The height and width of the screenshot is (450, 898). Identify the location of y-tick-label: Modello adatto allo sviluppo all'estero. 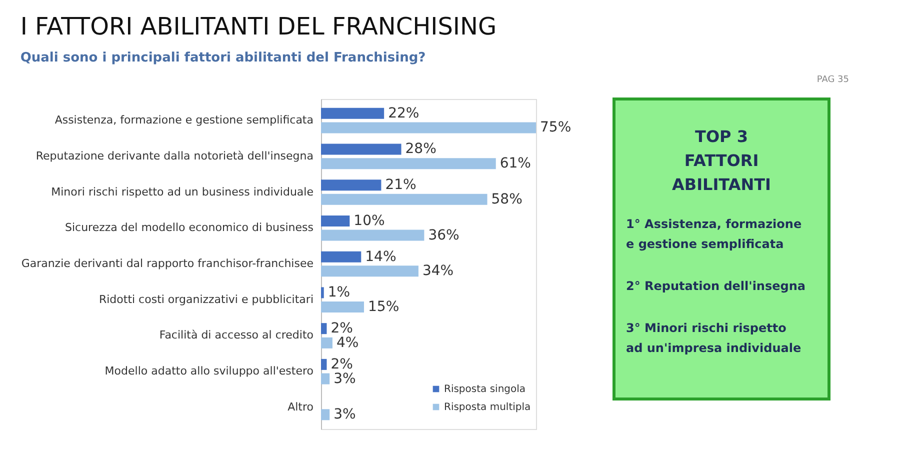
(209, 371).